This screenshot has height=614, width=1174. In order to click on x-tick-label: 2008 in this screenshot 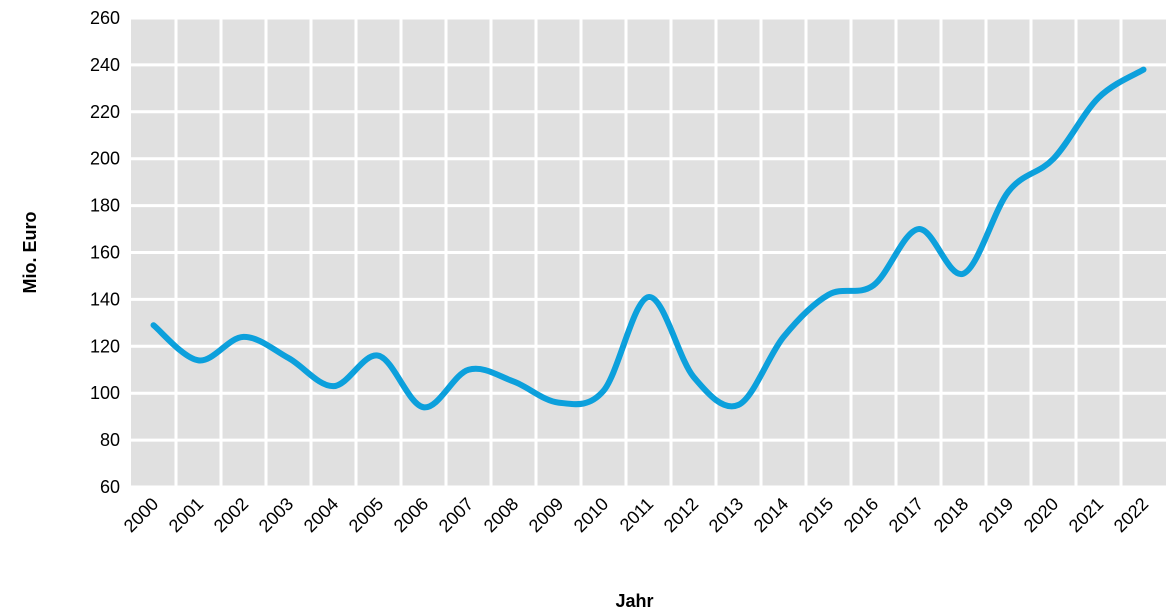, I will do `click(501, 515)`.